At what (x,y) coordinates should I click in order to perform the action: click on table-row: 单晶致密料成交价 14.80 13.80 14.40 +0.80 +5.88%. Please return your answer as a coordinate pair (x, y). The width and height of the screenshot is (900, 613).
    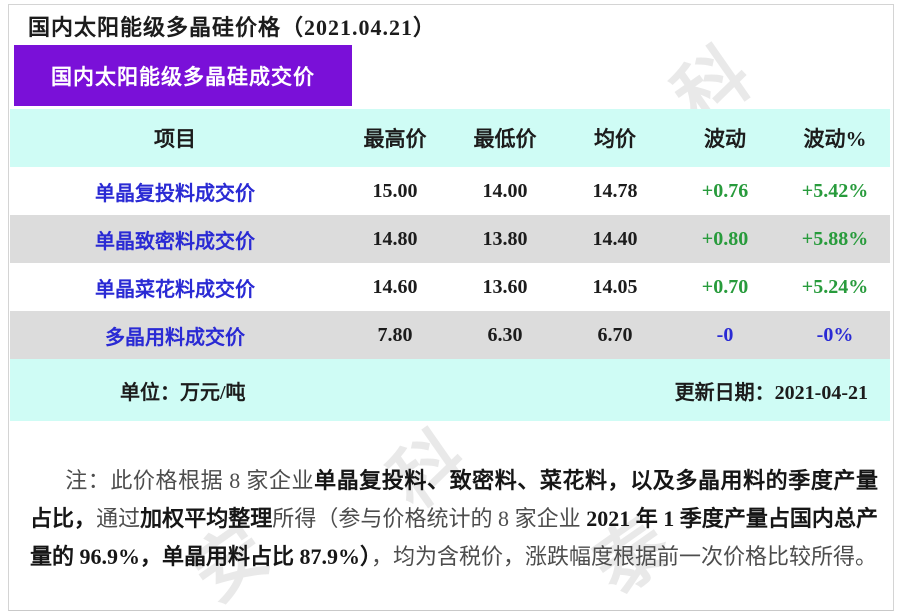
    Looking at the image, I should click on (450, 239).